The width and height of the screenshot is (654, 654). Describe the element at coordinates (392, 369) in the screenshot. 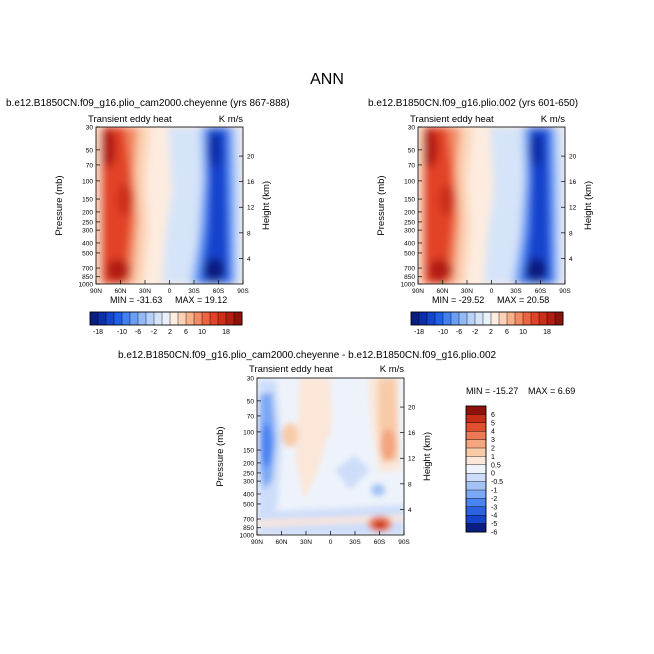

I see `panel-3-units: K m/s` at that location.